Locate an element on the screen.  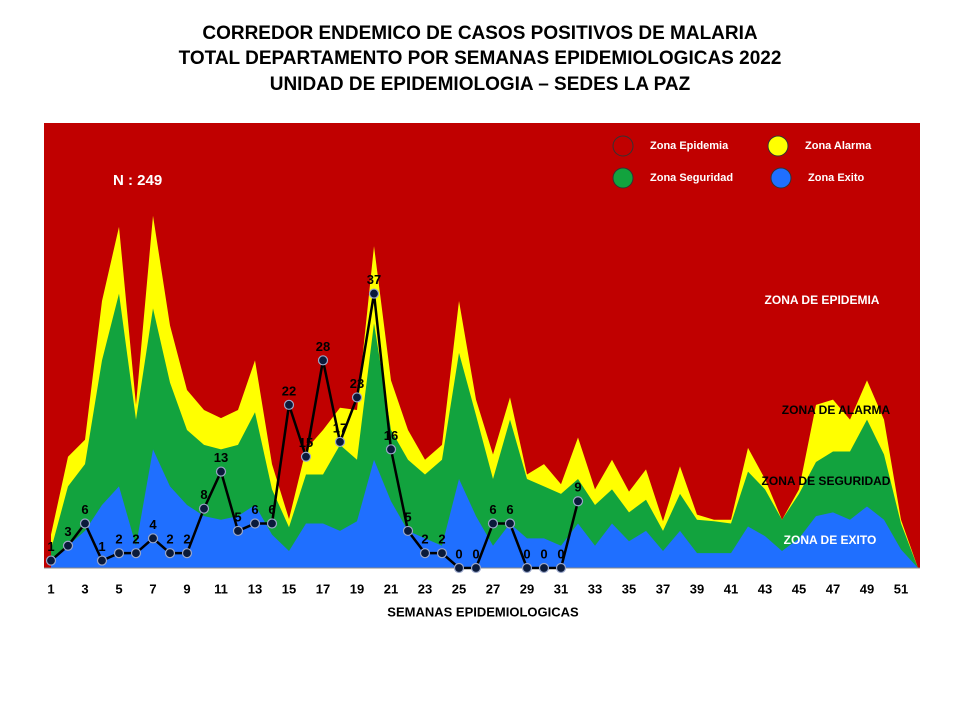
x-tick-label: 45 is located at coordinates (799, 588).